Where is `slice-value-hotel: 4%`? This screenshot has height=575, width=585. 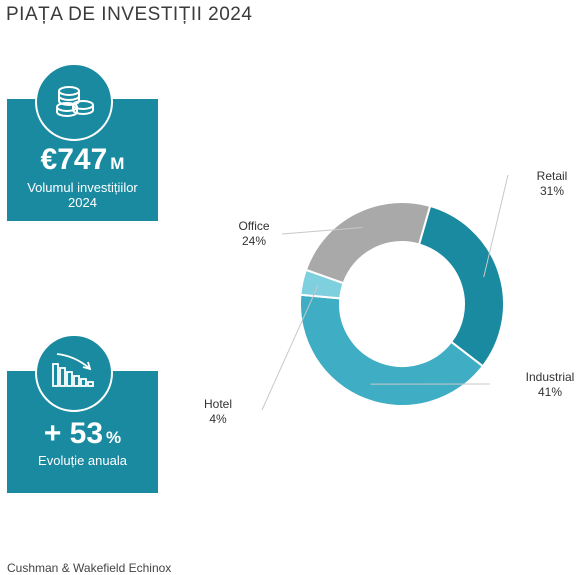
slice-value-hotel: 4% is located at coordinates (218, 419).